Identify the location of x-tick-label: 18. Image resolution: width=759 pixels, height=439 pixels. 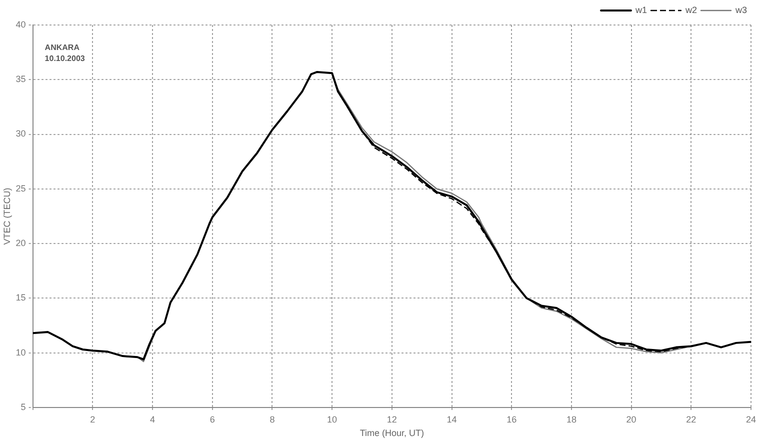
(571, 419).